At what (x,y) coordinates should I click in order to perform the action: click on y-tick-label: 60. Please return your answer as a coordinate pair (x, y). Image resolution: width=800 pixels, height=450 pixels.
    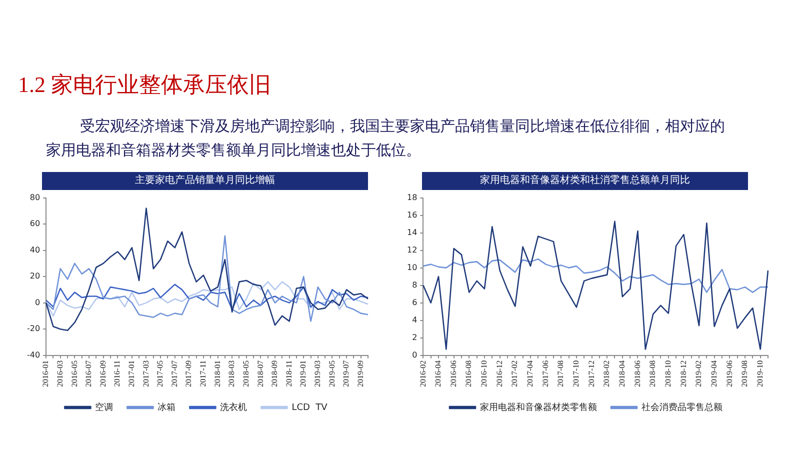
    Looking at the image, I should click on (35, 223).